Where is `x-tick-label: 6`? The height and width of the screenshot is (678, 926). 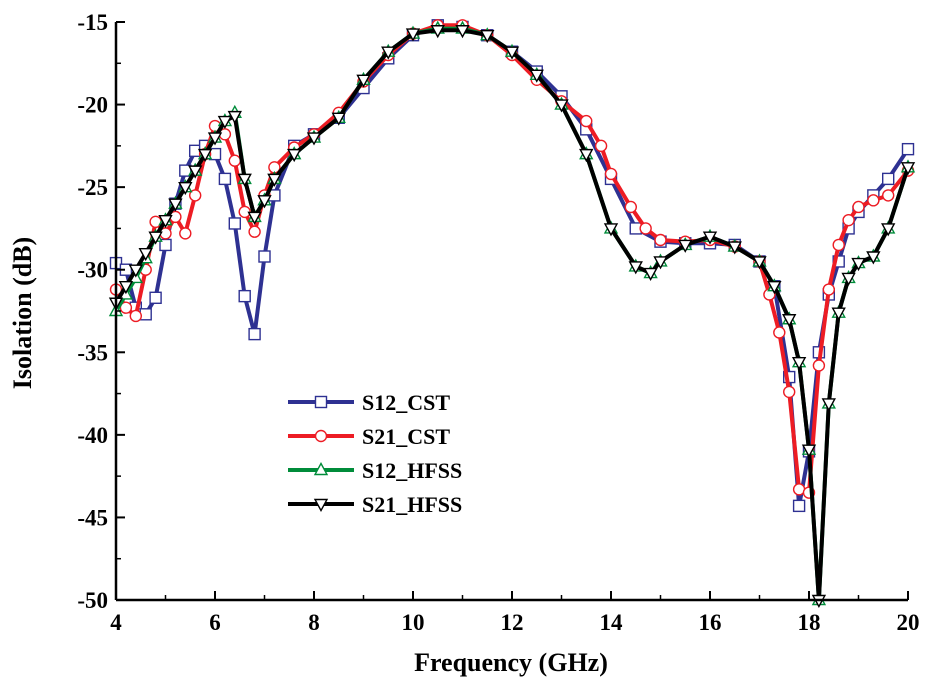
x-tick-label: 6 is located at coordinates (215, 622).